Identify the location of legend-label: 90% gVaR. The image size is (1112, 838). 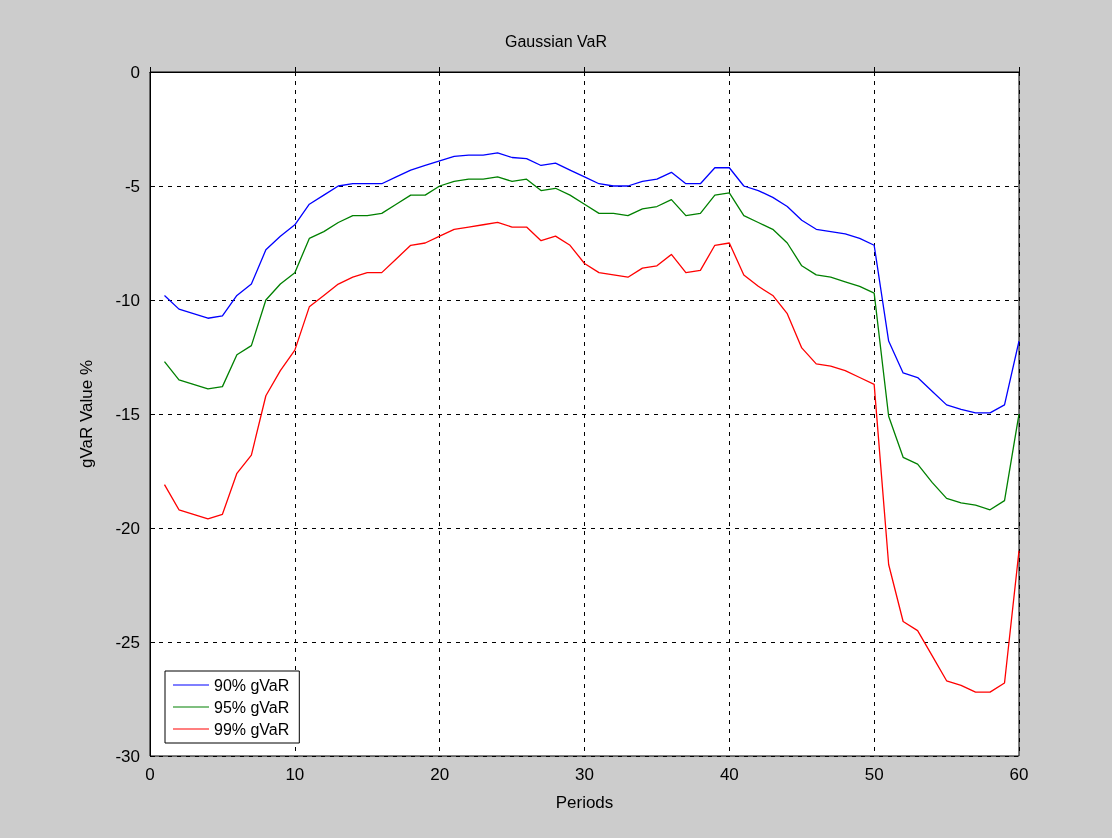
(252, 685).